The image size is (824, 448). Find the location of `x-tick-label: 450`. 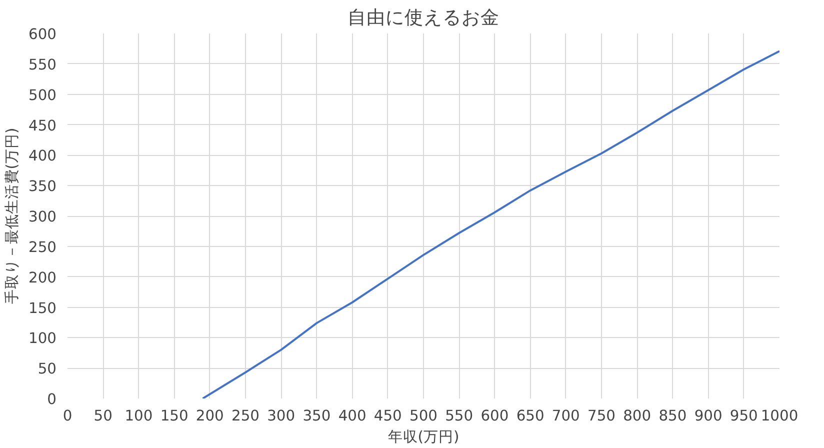

x-tick-label: 450 is located at coordinates (388, 416).